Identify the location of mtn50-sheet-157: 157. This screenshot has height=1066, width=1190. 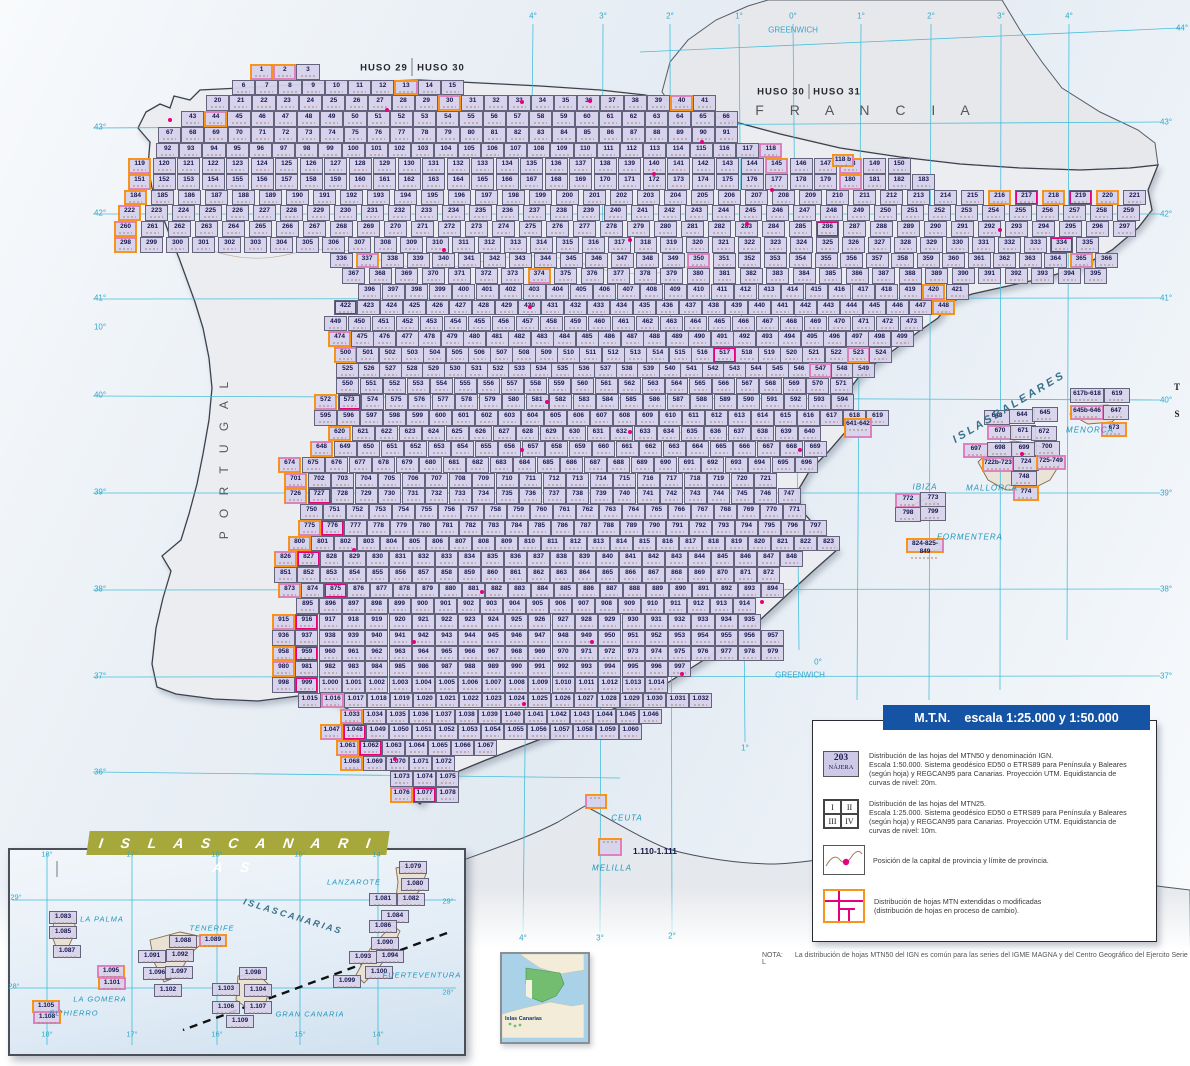
(287, 182).